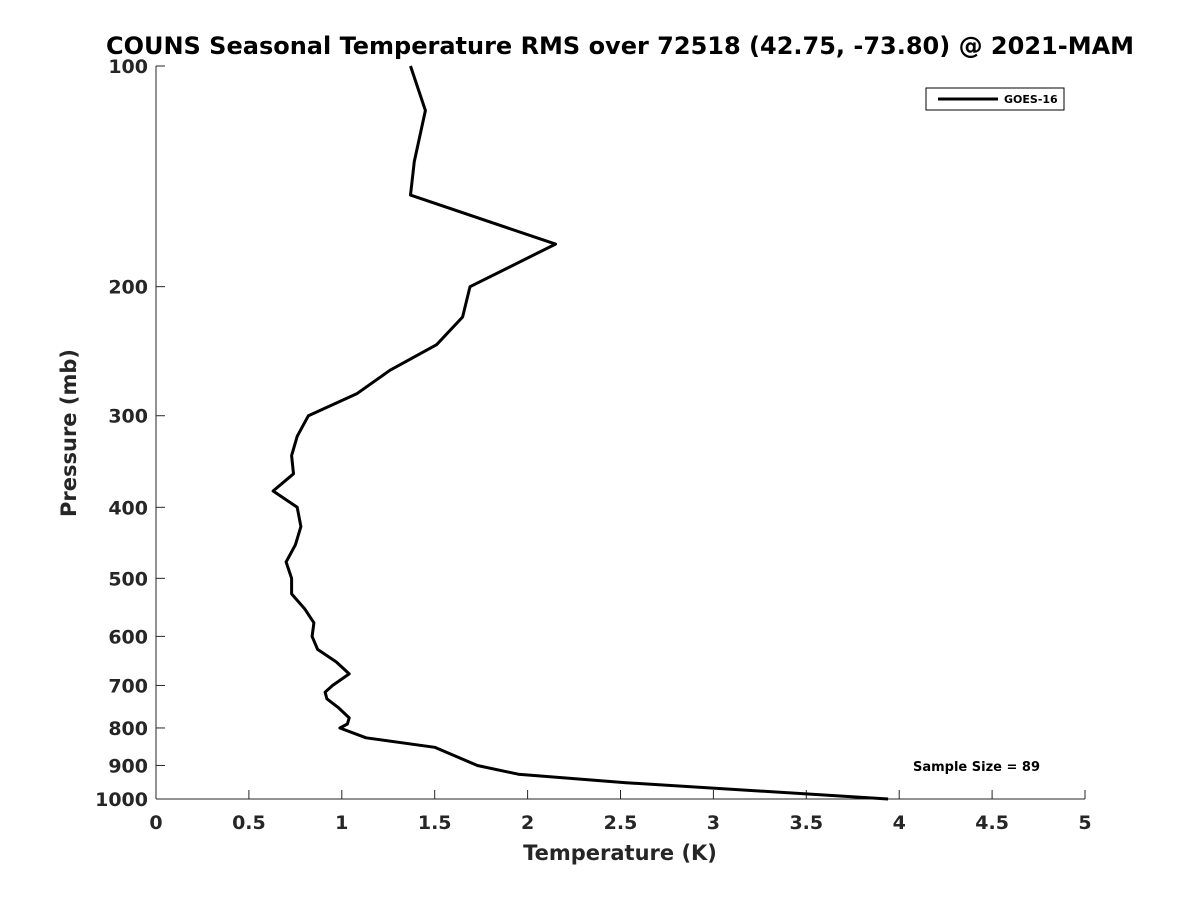  I want to click on x-tick-label: 0.5, so click(249, 823).